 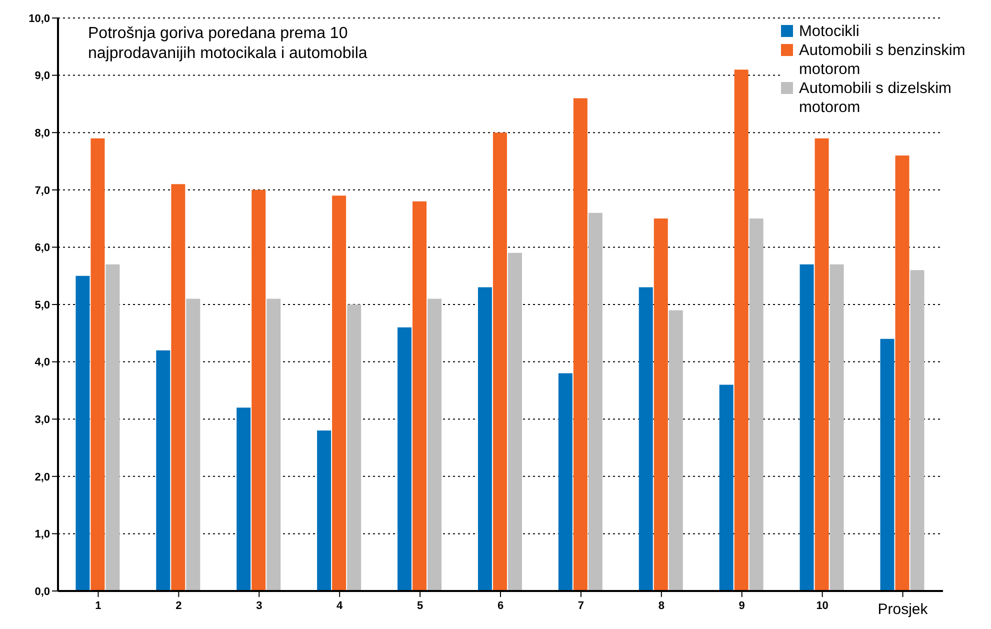 I want to click on y-tick-label: 4,0, so click(x=42, y=362).